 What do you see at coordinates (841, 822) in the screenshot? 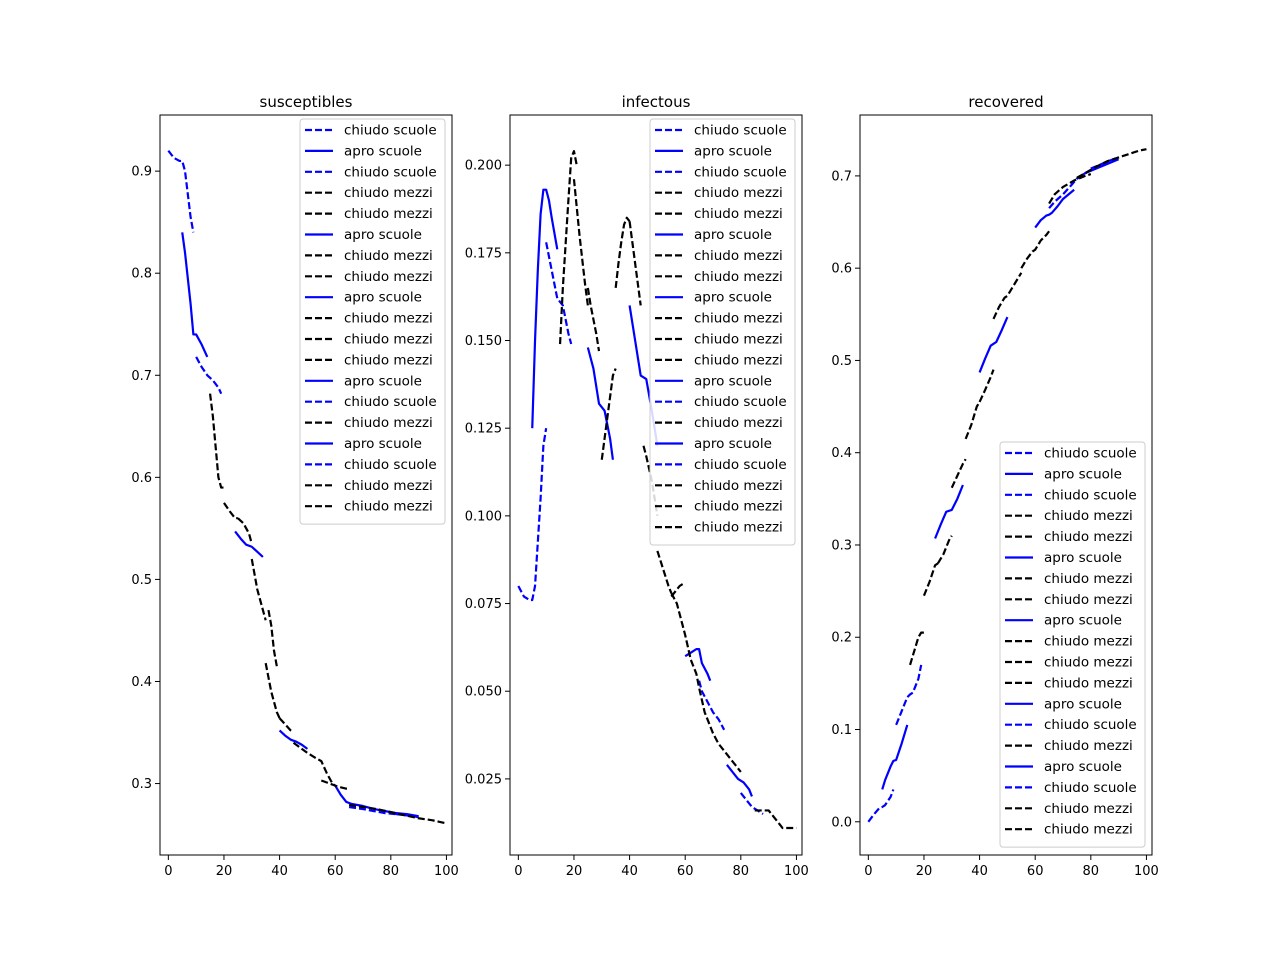
I see `y-tick-label: 0.0` at bounding box center [841, 822].